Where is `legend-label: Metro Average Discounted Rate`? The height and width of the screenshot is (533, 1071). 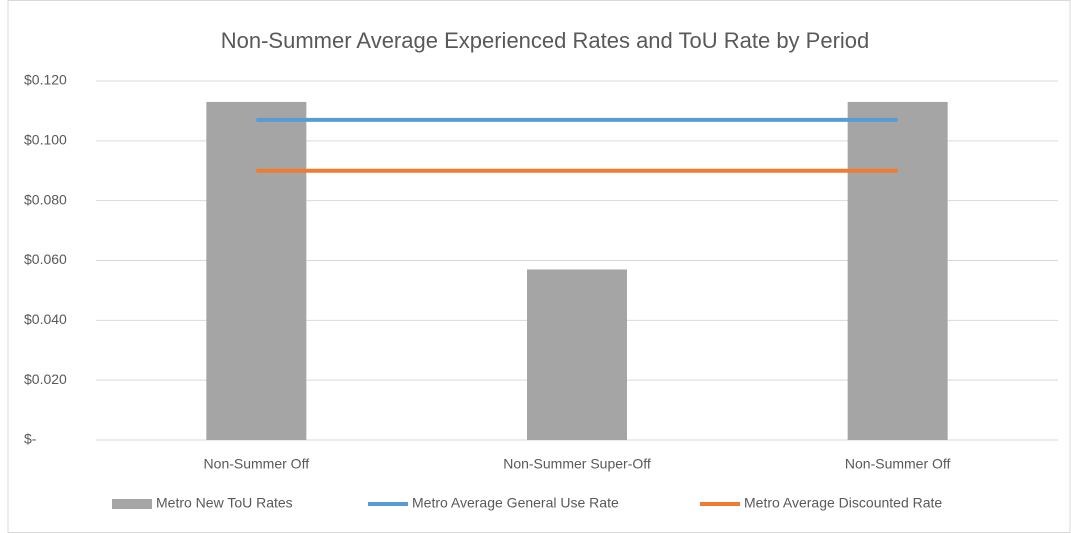 legend-label: Metro Average Discounted Rate is located at coordinates (843, 503).